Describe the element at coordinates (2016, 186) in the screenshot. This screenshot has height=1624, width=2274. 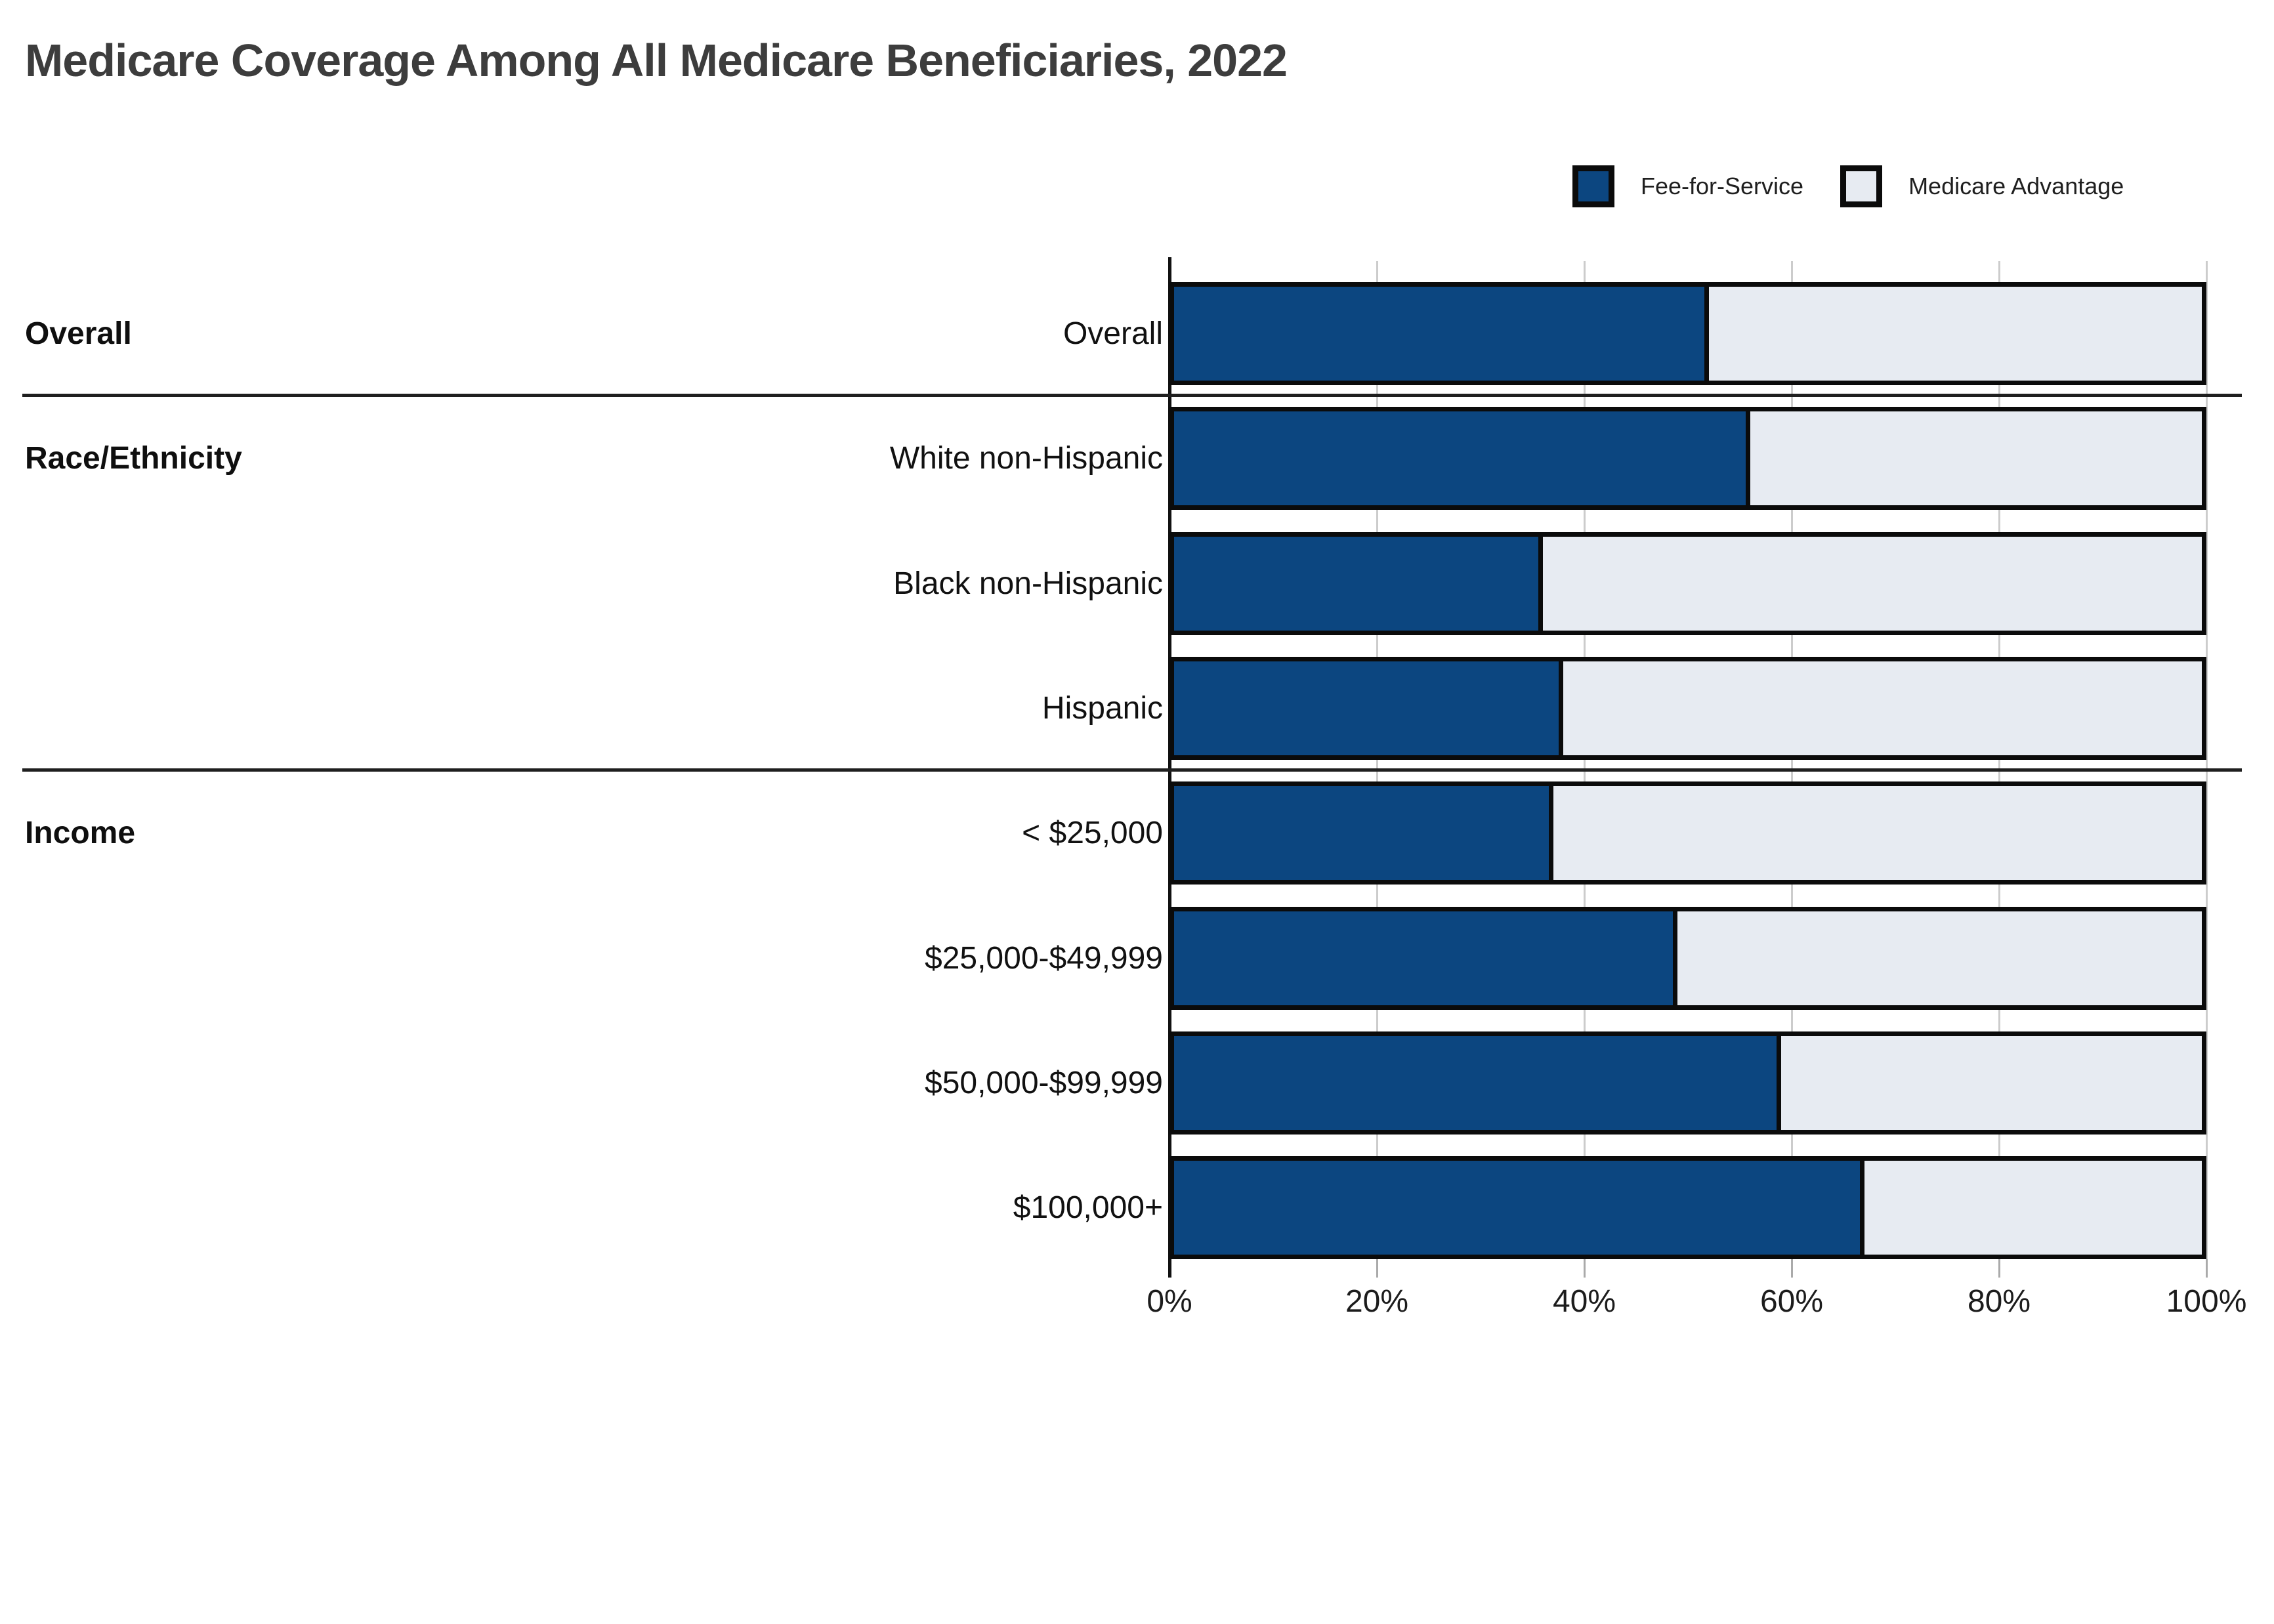
I see `legend-label-medicare-advantage: Medicare Advantage` at that location.